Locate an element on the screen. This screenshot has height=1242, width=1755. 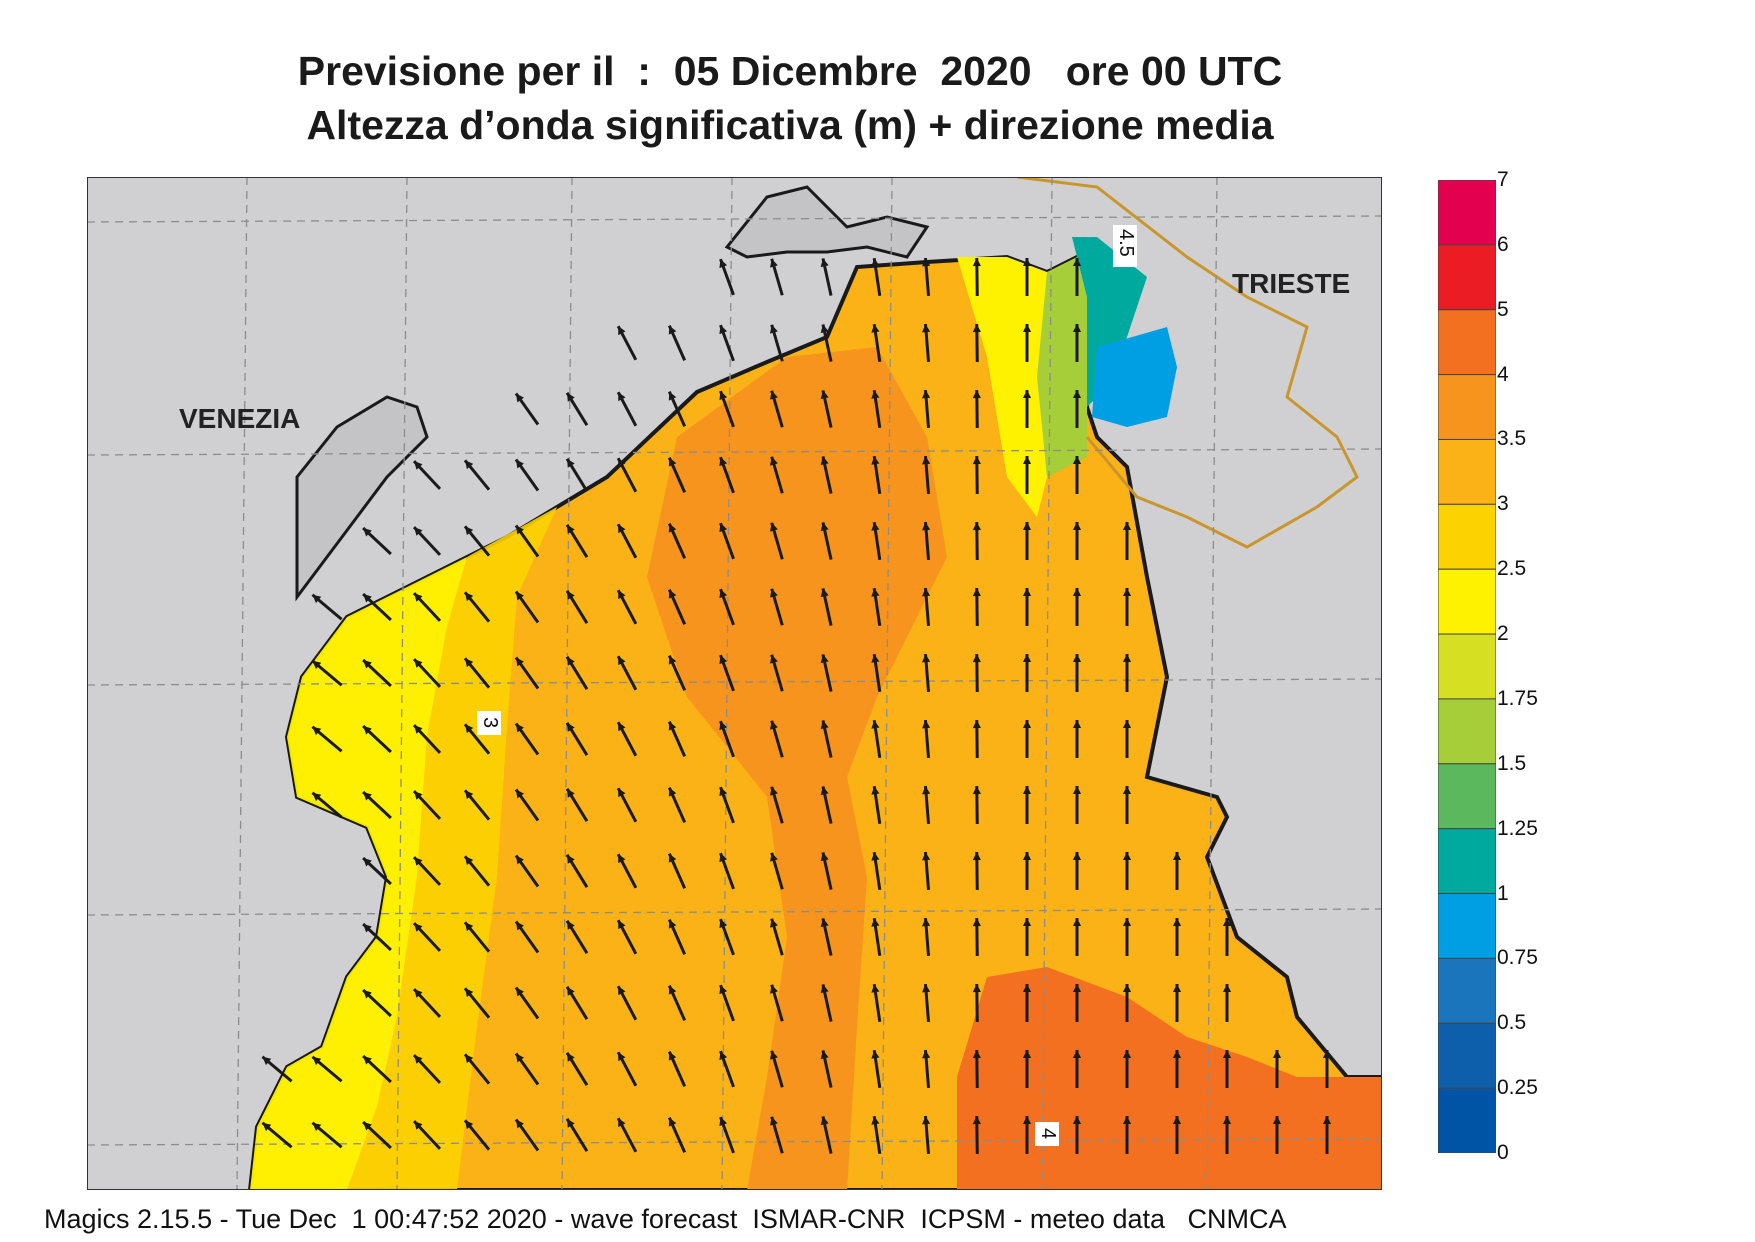
legend-tick-label: 0.25 is located at coordinates (1517, 1088).